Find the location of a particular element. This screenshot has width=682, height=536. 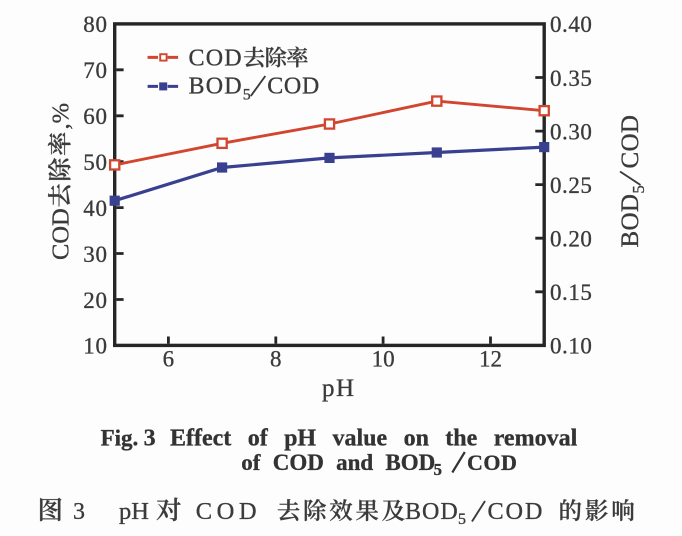

svg-text: 6 is located at coordinates (169, 359).